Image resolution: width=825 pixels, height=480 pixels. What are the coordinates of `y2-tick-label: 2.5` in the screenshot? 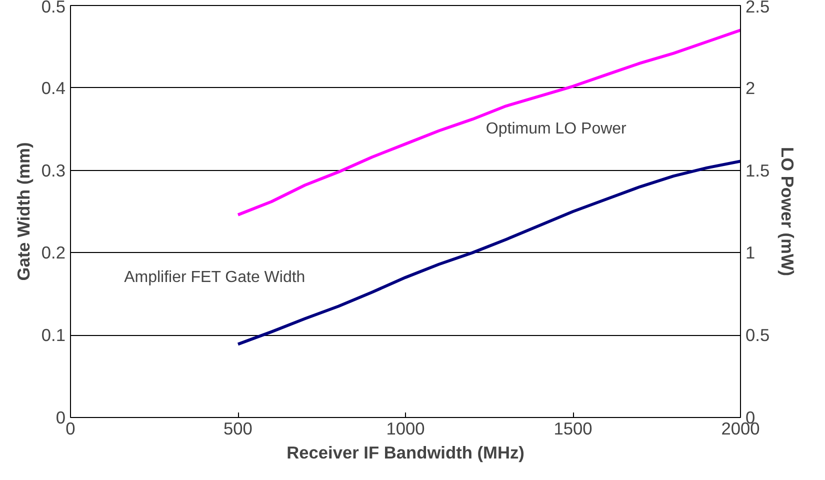 It's located at (758, 8).